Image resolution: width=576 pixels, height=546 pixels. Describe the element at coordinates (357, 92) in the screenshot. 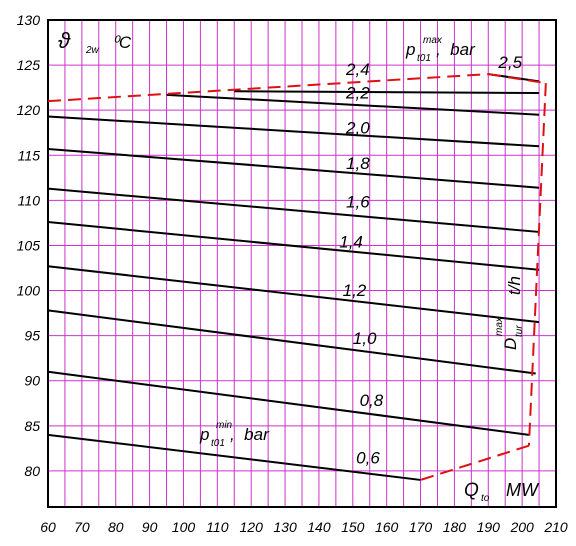

I see `series-label: 2,2` at that location.